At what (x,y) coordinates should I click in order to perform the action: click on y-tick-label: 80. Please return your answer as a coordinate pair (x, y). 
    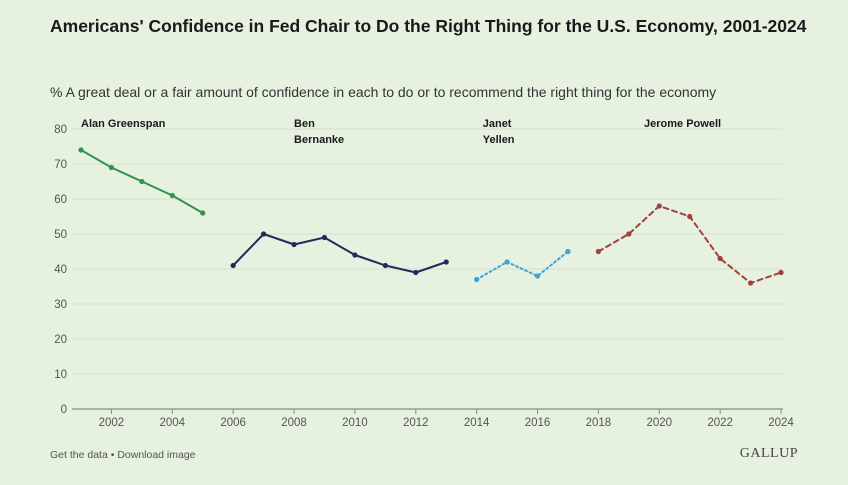
    Looking at the image, I should click on (60, 130).